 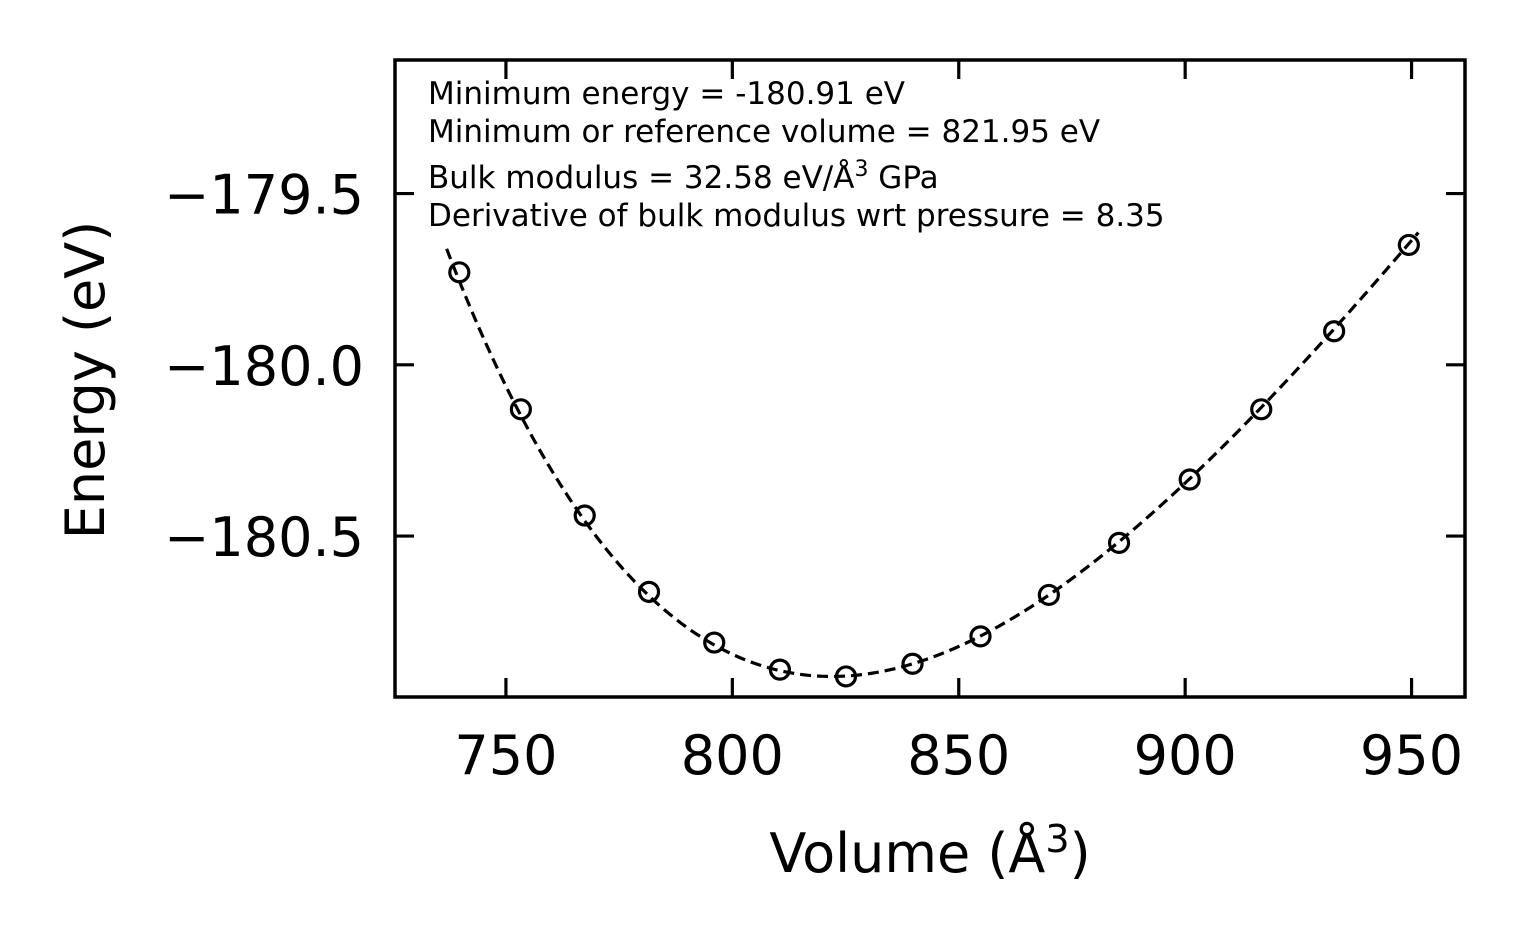 I want to click on y-tick-label: −180.0, so click(x=264, y=366).